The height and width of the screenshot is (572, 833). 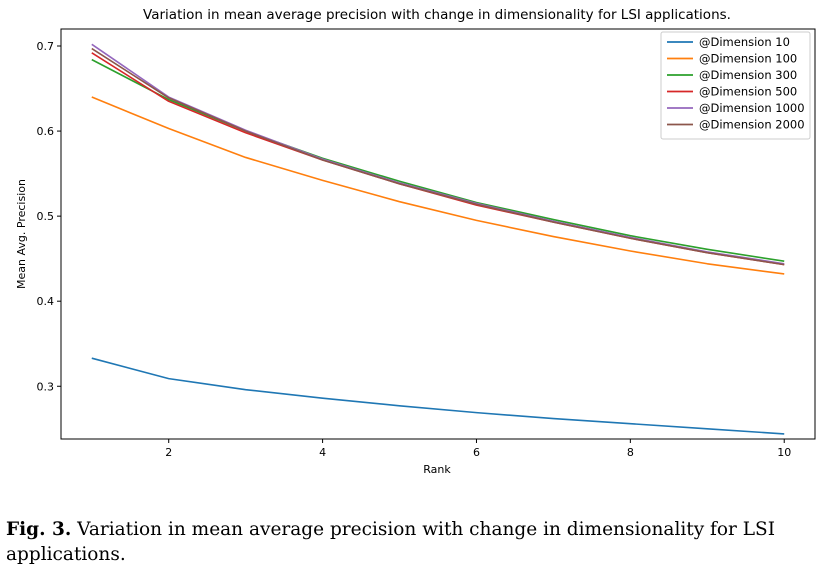 I want to click on legend-entry-label: @Dimension 10, so click(x=744, y=42).